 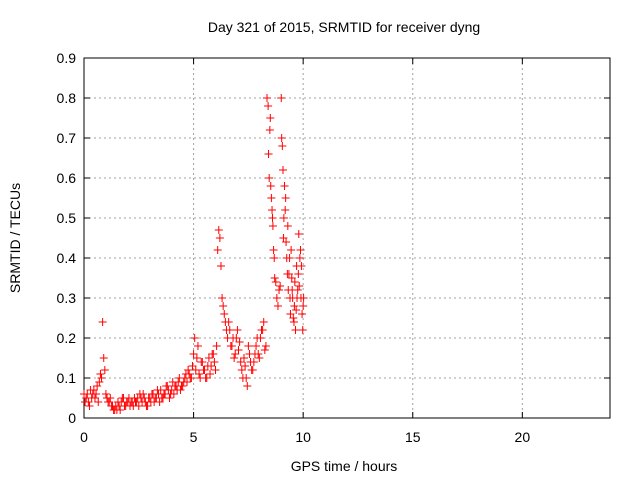 What do you see at coordinates (344, 466) in the screenshot?
I see `x-axis-label: GPS time / hours` at bounding box center [344, 466].